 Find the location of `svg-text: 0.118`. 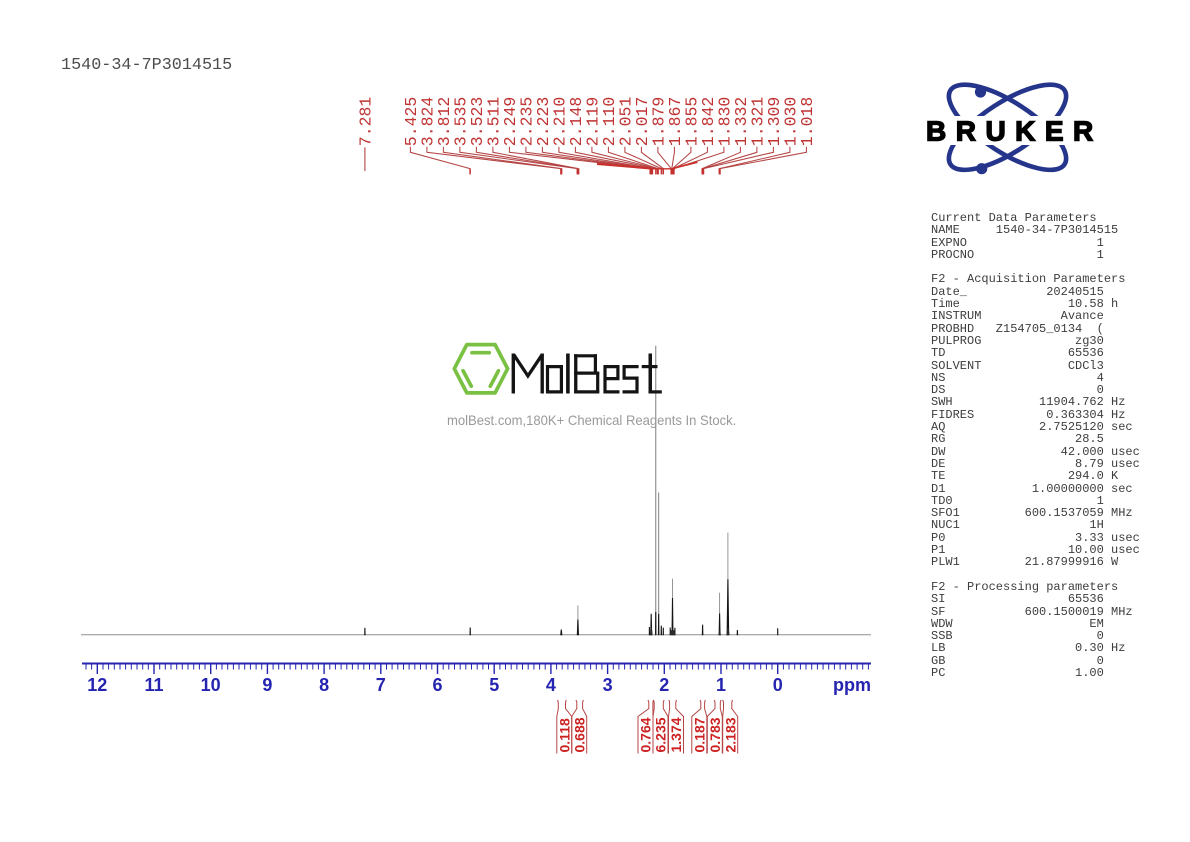

svg-text: 0.118 is located at coordinates (565, 735).